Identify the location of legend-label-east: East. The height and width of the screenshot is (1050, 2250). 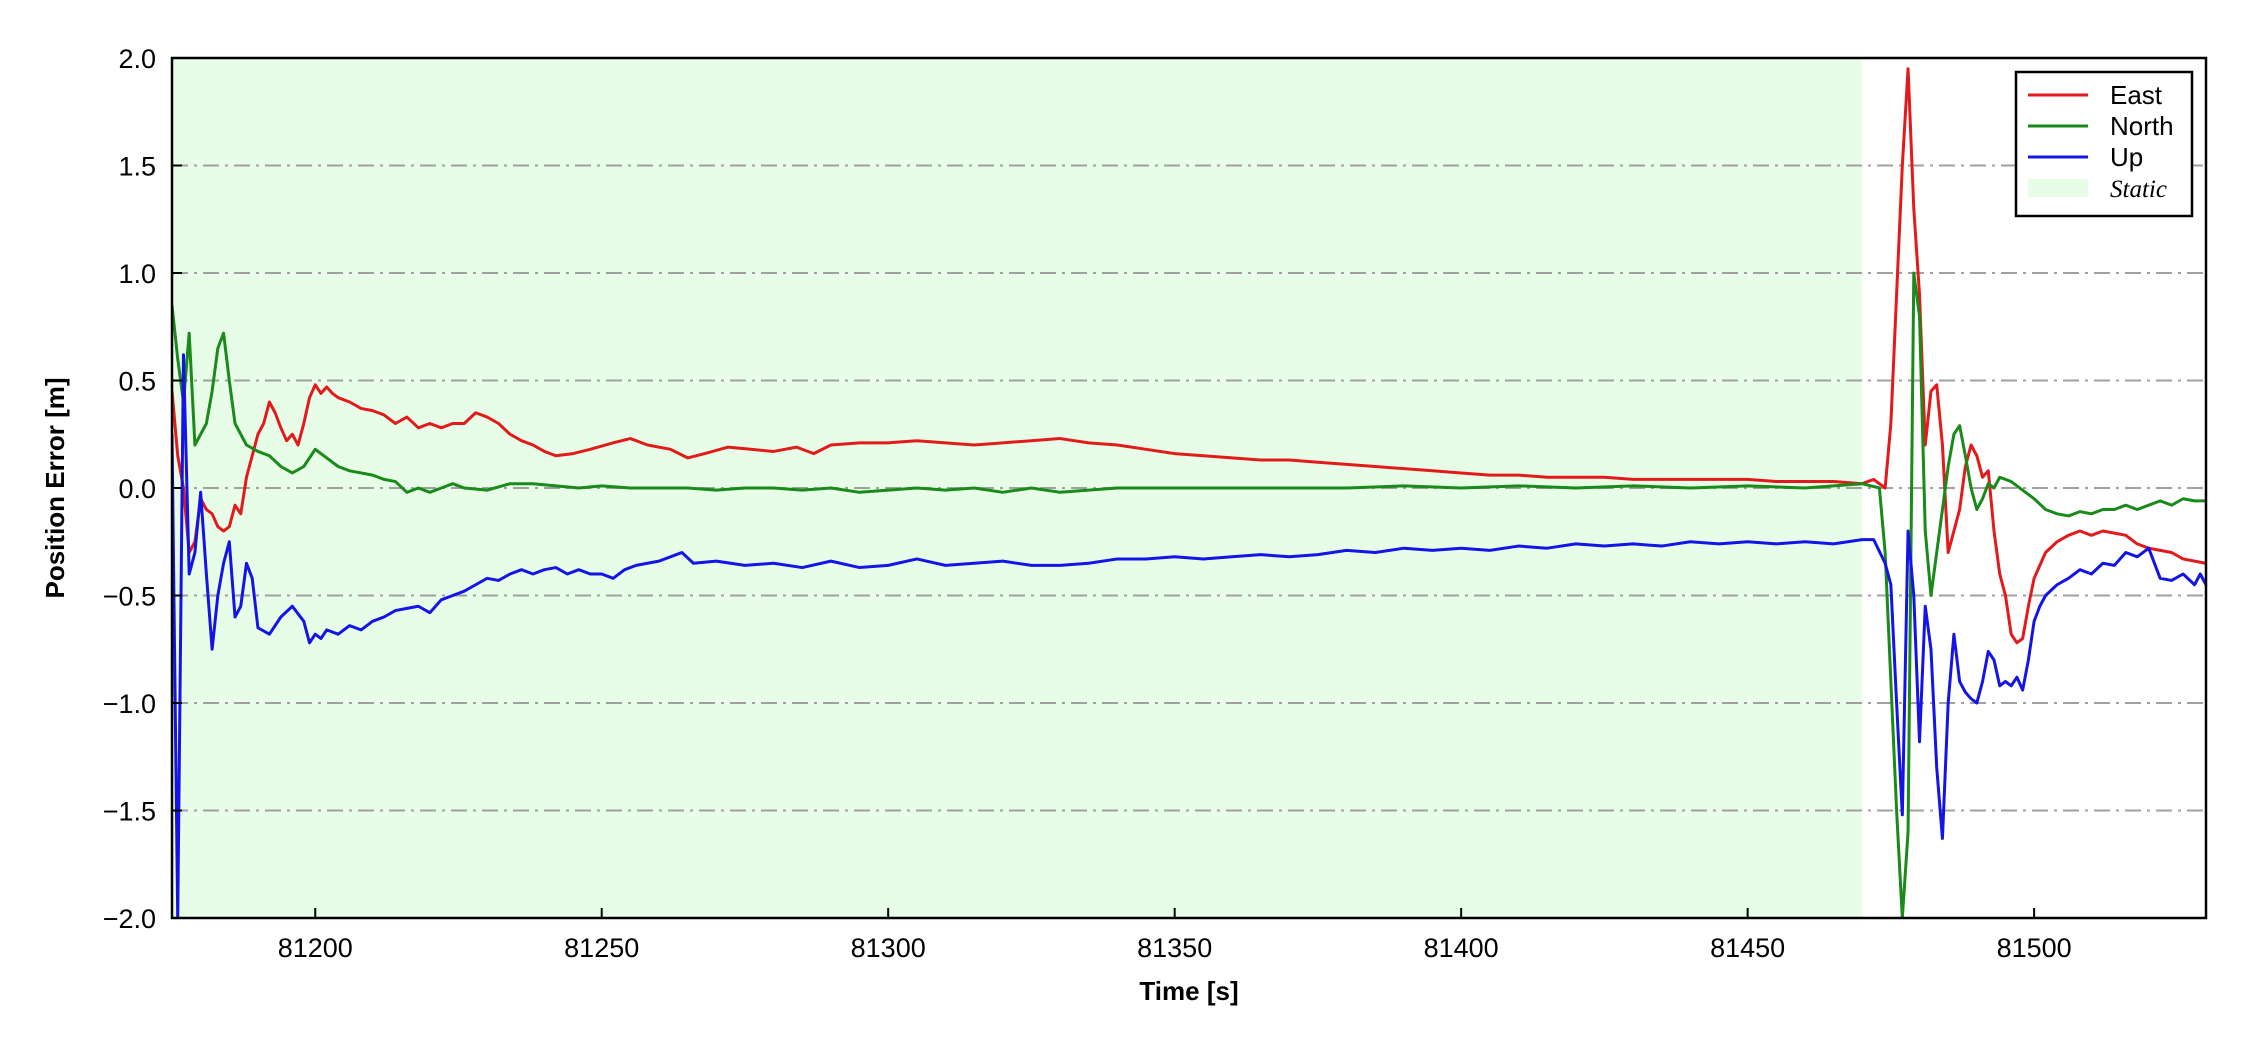
(2136, 95).